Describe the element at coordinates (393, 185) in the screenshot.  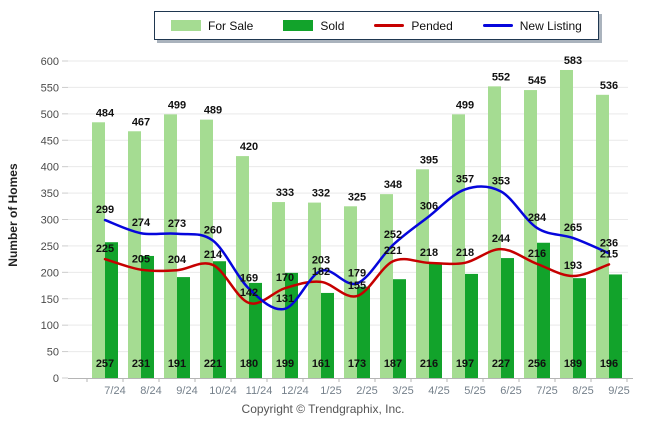
I see `for-sale-value-label: 348` at that location.